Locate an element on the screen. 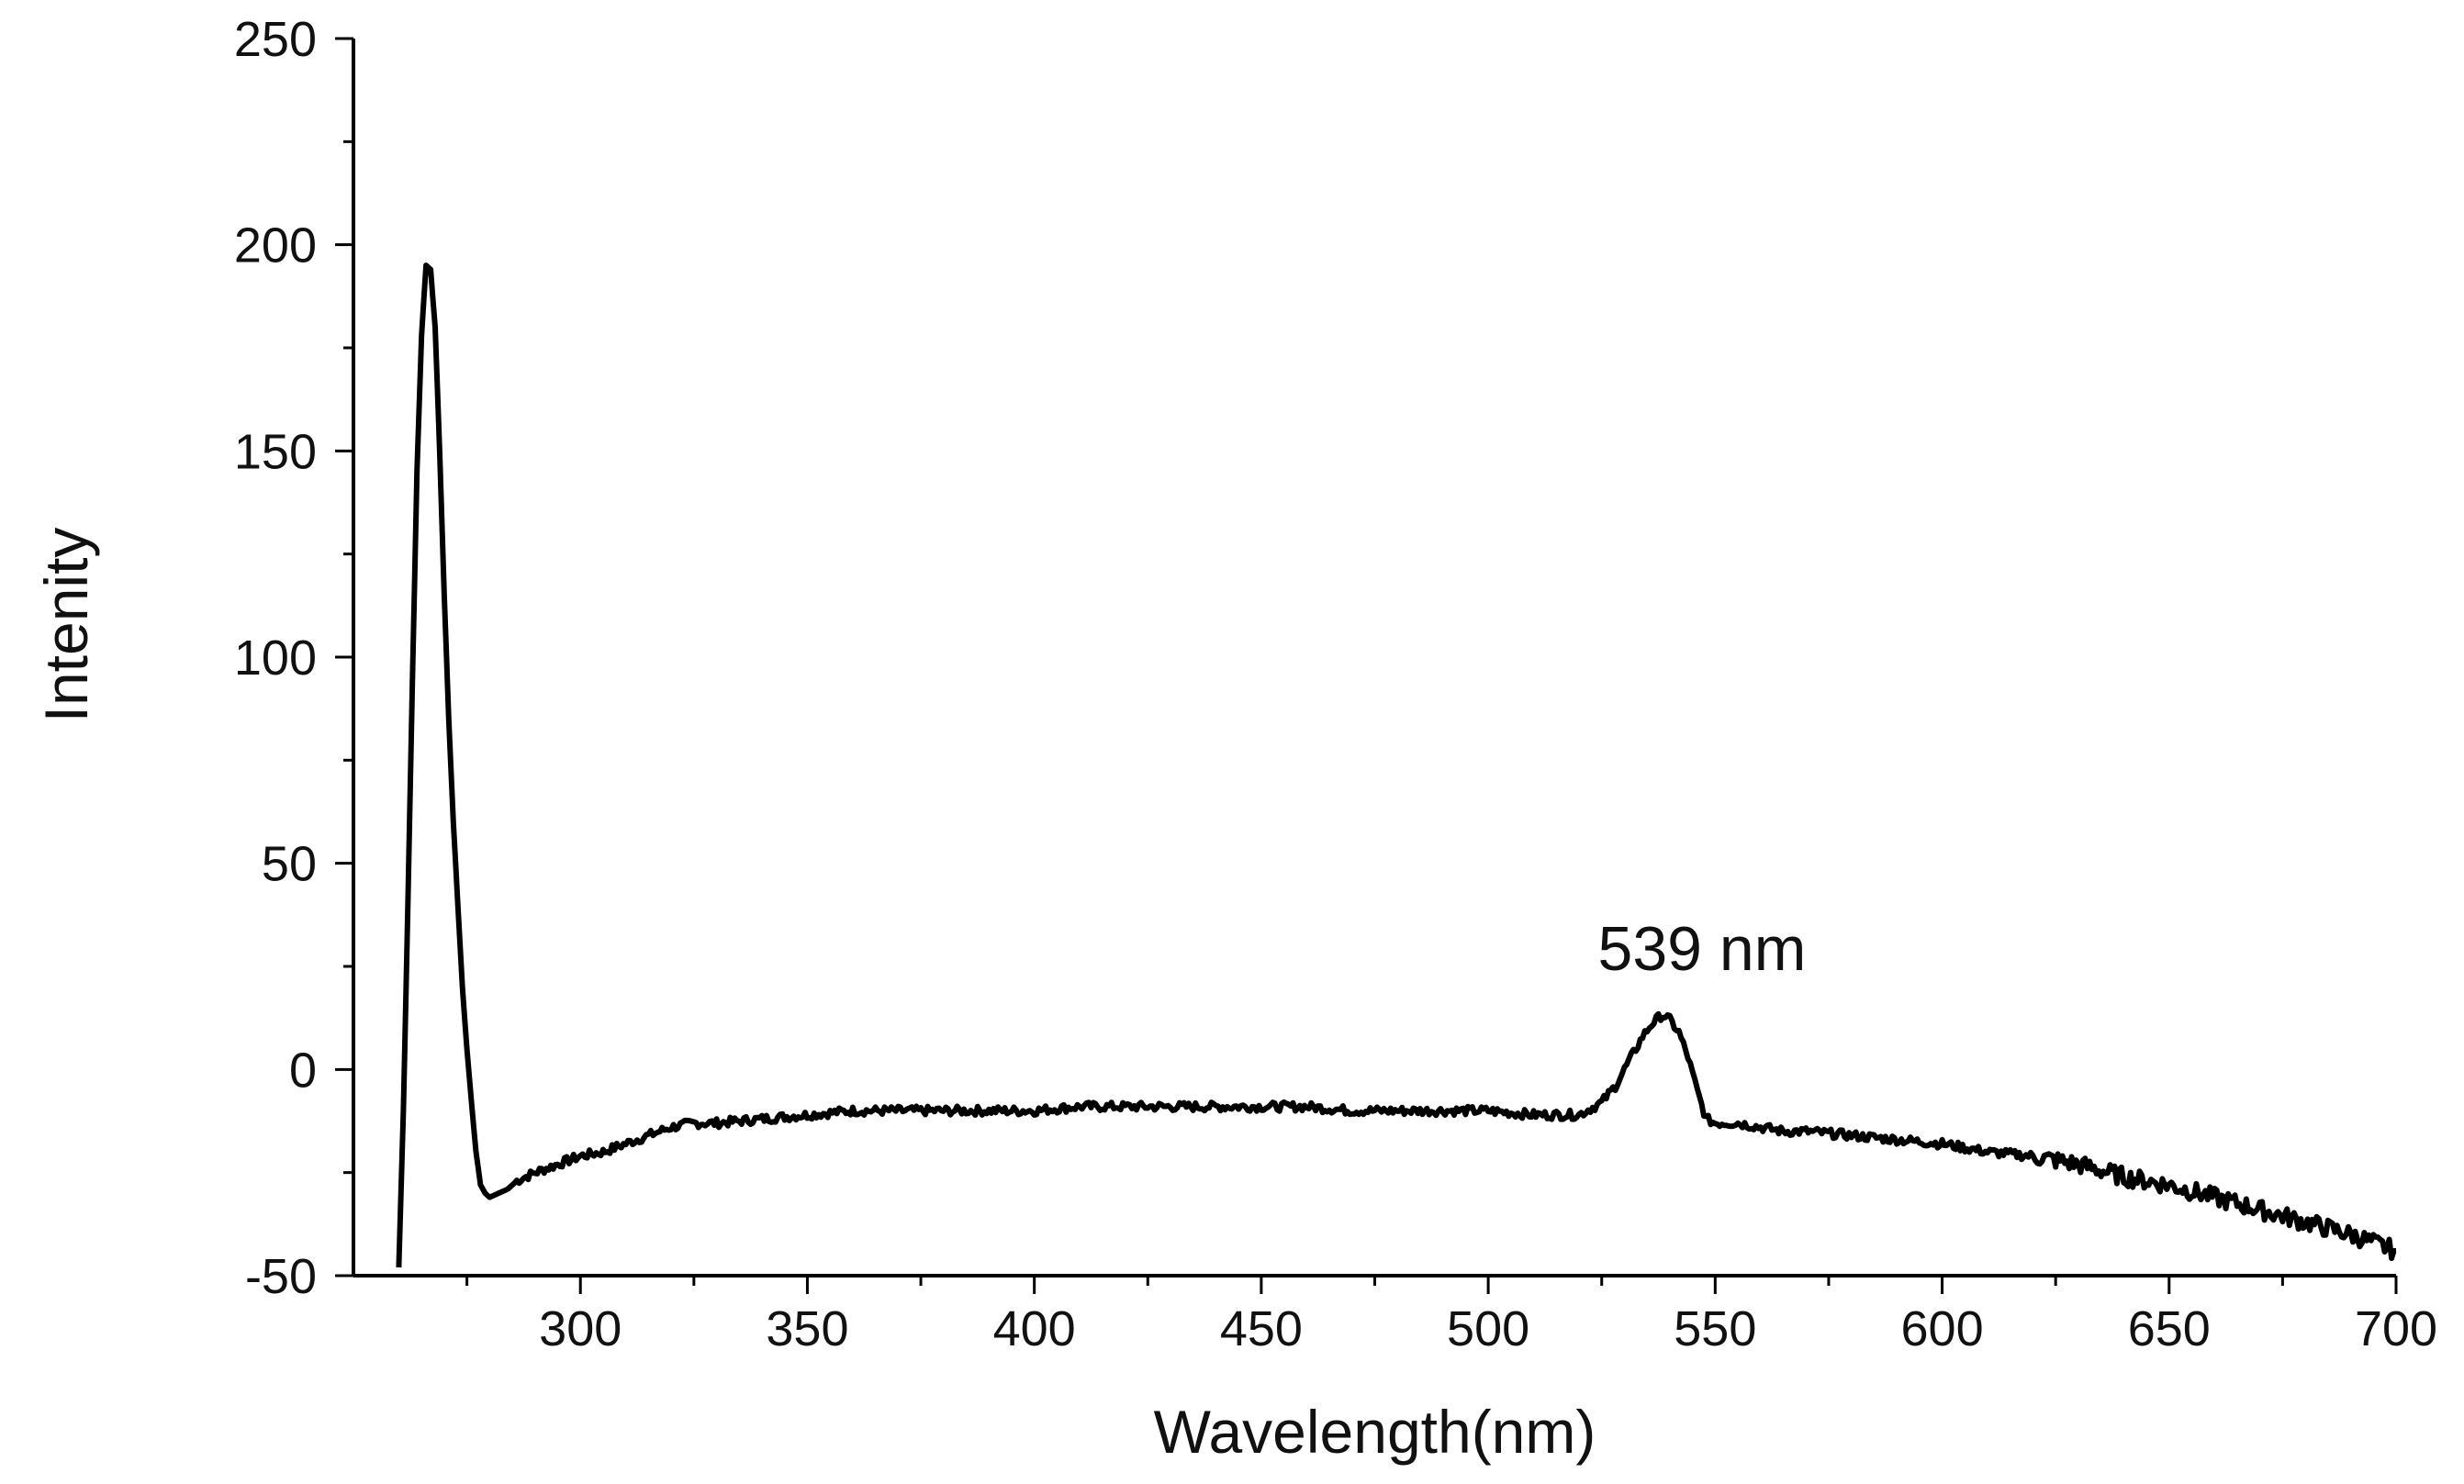  x-tick-label: 600 is located at coordinates (1942, 1328).